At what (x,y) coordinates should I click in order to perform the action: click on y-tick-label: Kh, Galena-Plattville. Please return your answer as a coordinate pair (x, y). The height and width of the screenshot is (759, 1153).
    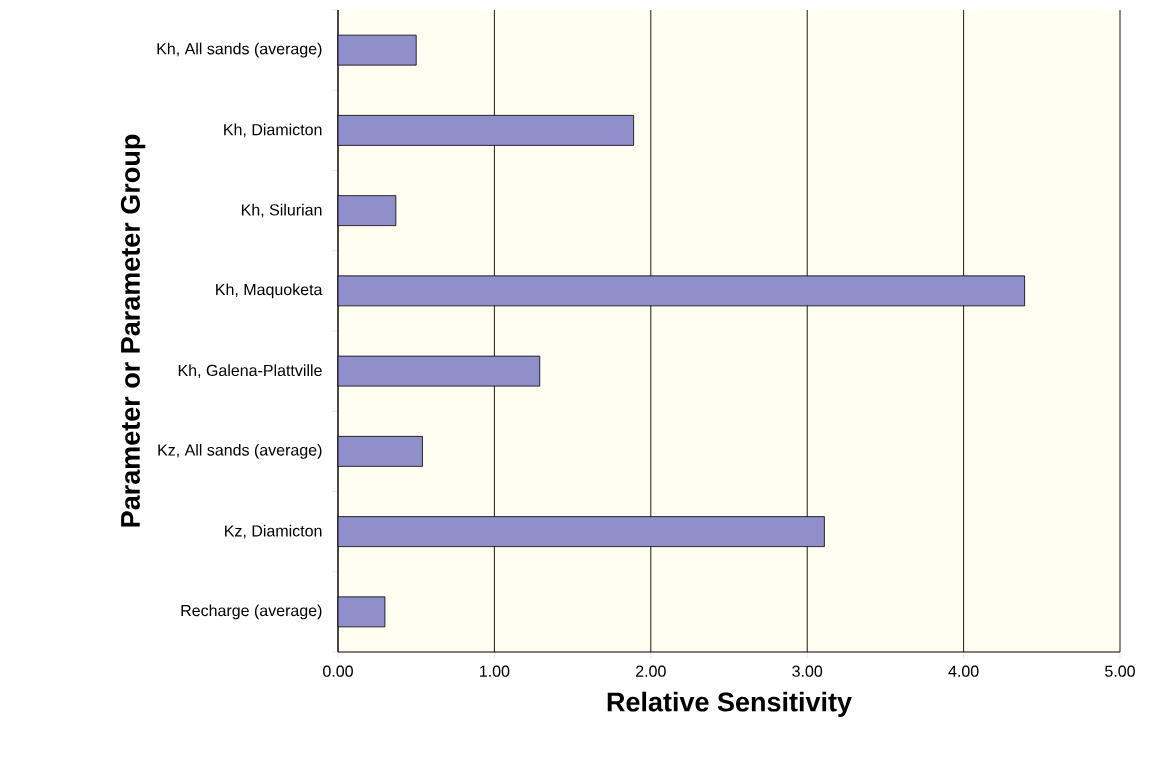
    Looking at the image, I should click on (250, 371).